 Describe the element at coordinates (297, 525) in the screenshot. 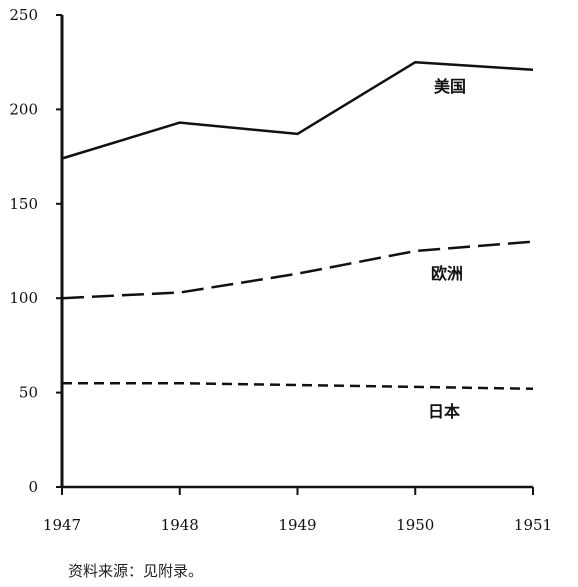

I see `x-tick-label: 1949` at that location.